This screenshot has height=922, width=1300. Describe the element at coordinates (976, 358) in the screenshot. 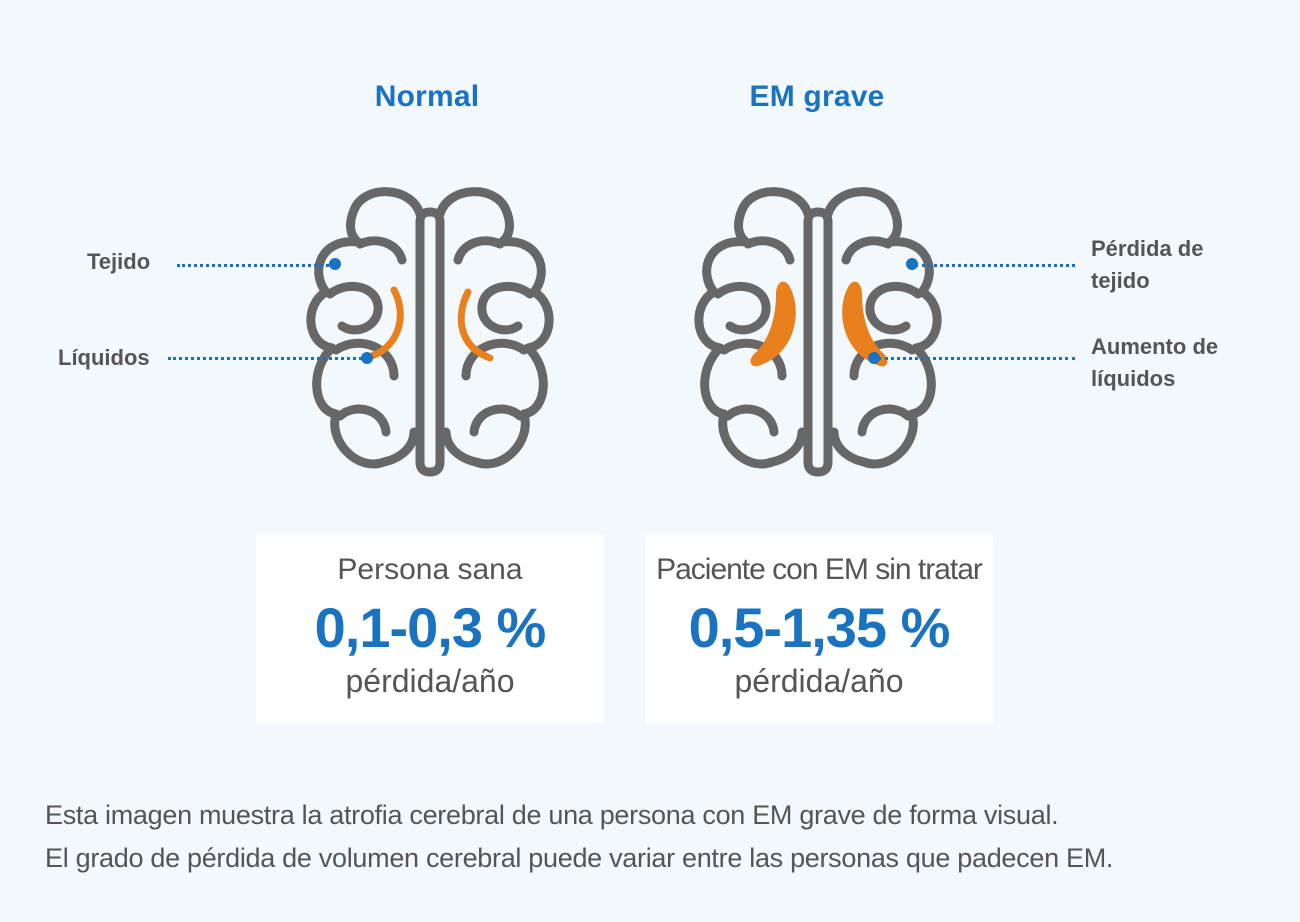

I see `leader-fluid-increase` at that location.